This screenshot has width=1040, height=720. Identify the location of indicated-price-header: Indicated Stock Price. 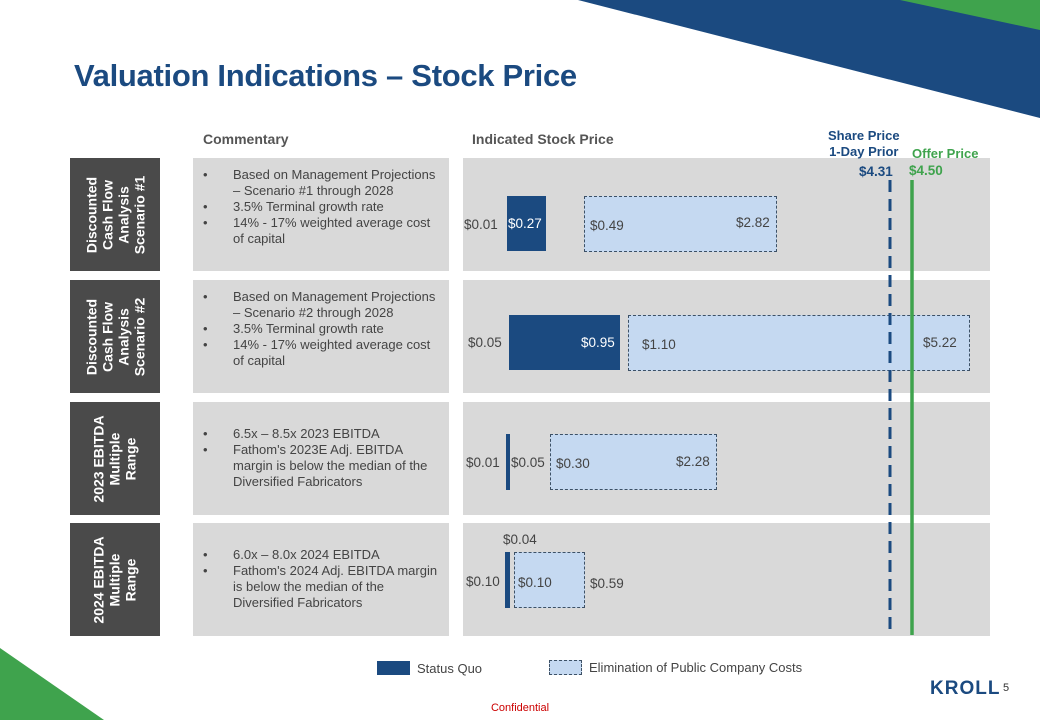
(543, 139).